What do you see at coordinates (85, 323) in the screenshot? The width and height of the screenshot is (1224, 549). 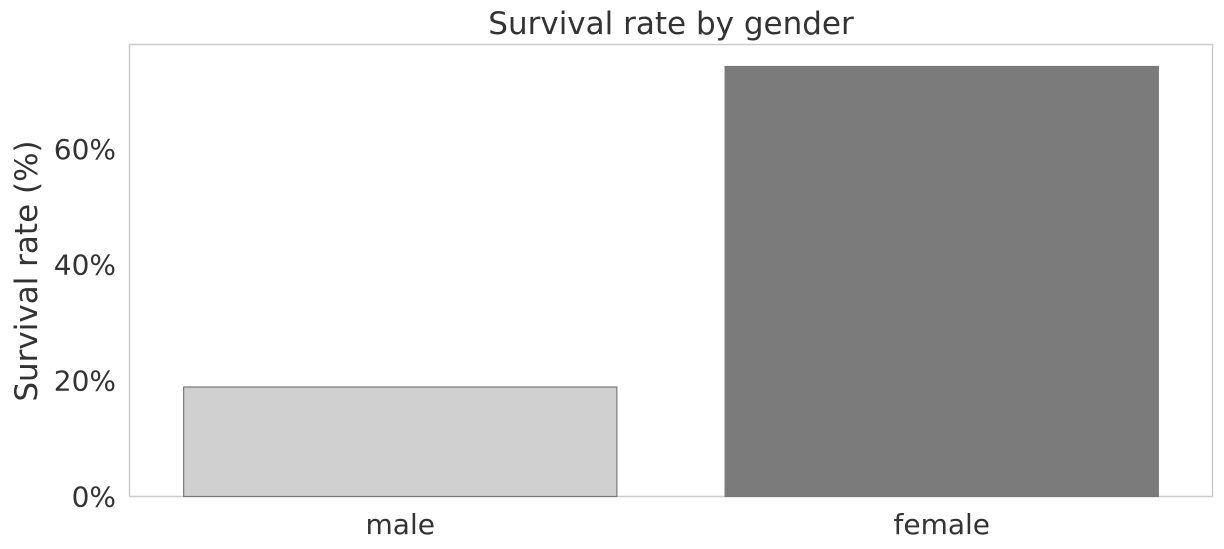 I see `y-ticks-group: 0% 20% 40% 60%` at bounding box center [85, 323].